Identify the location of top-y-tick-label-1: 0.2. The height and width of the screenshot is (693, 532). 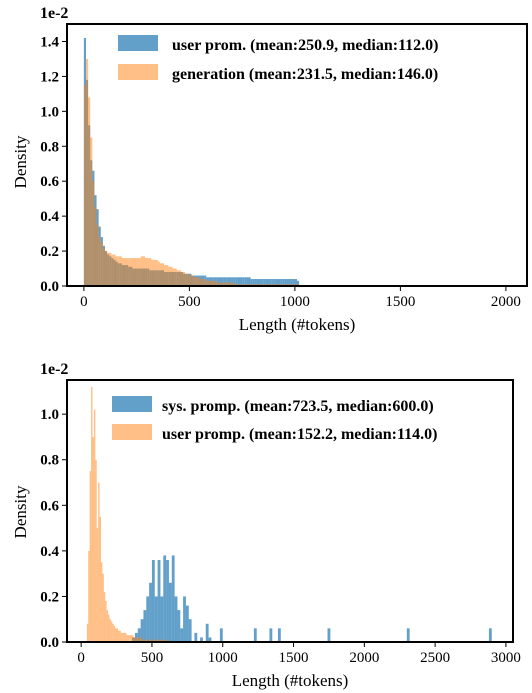
(49, 252).